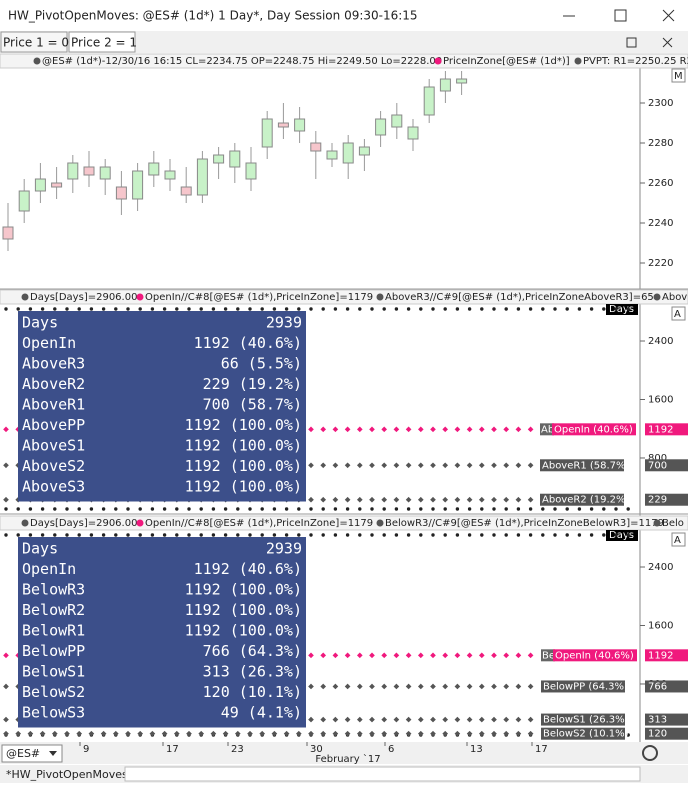 This screenshot has height=787, width=688. I want to click on maximize-button, so click(620, 15).